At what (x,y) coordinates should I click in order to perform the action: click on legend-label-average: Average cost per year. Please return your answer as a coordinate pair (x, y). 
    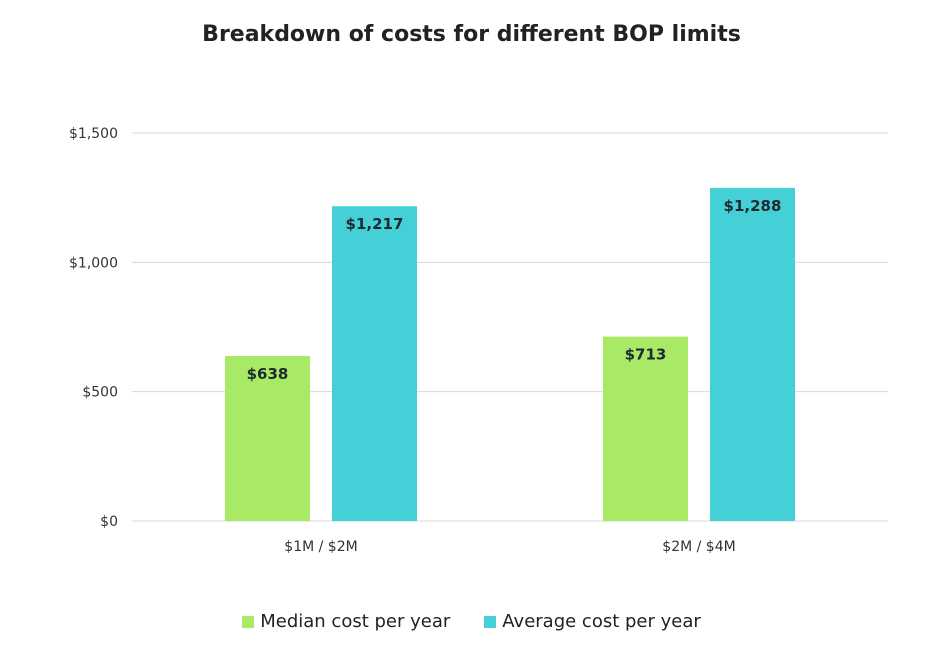
    Looking at the image, I should click on (601, 621).